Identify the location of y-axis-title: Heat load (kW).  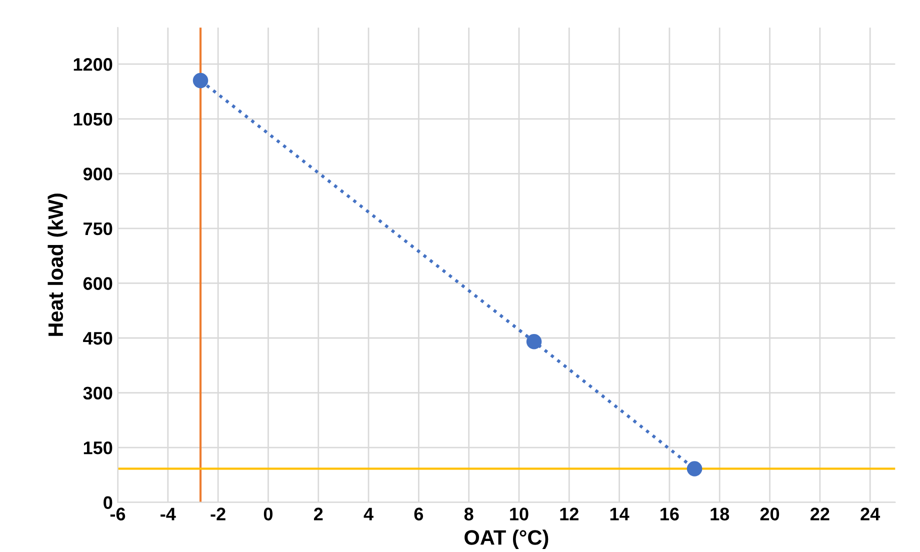
(58, 265).